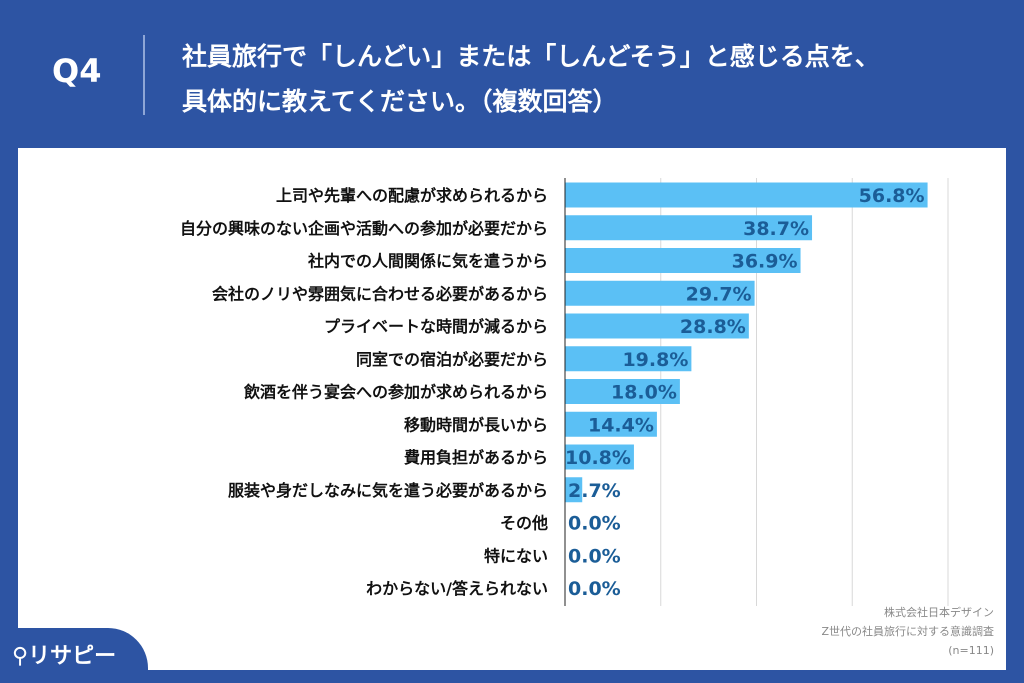 The image size is (1024, 683). Describe the element at coordinates (476, 424) in the screenshot. I see `category-label: 移動時間が長いから` at that location.